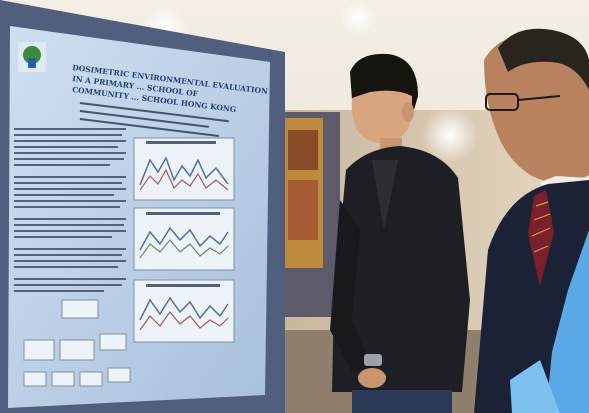 The width and height of the screenshot is (589, 413). I want to click on poster-body-text, so click(70, 210).